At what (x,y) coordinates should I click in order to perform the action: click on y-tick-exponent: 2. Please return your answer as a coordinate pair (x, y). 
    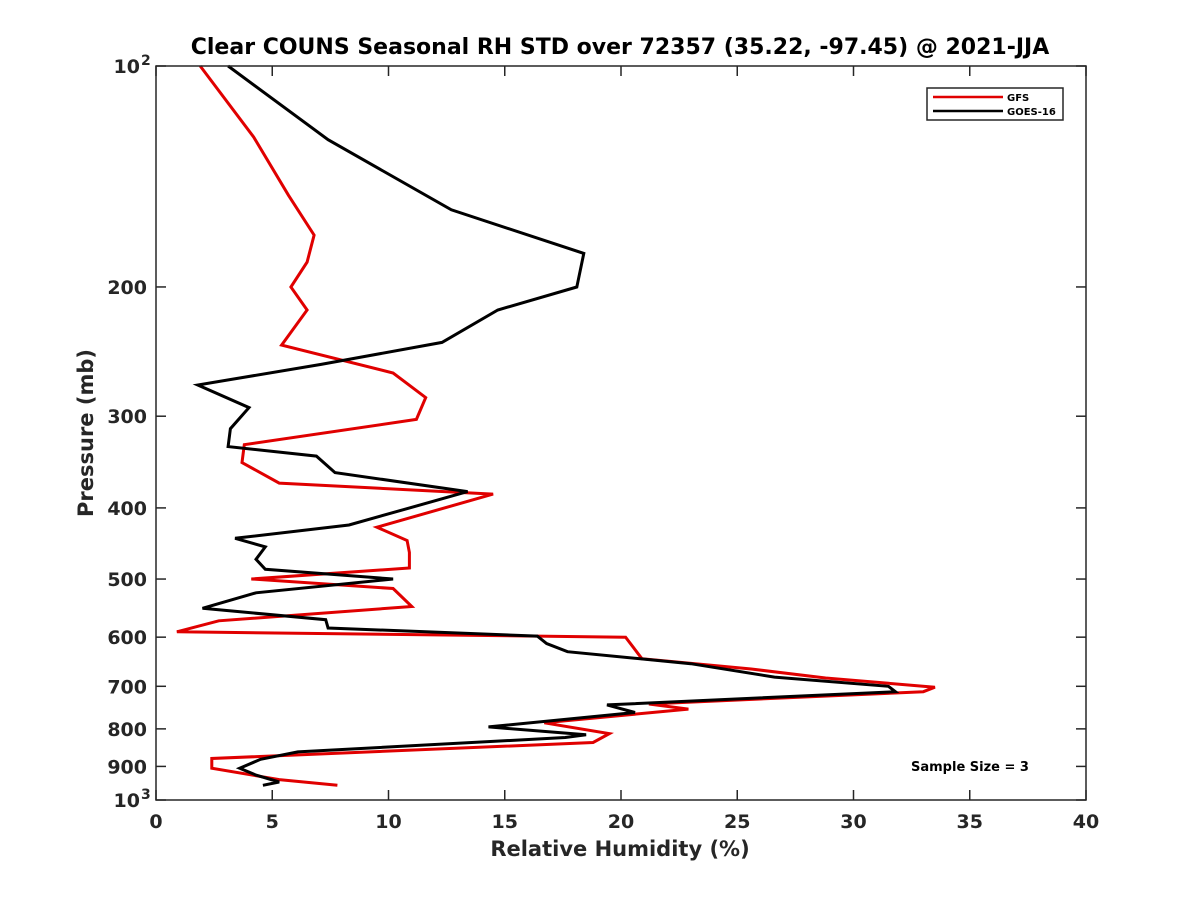
    Looking at the image, I should click on (146, 61).